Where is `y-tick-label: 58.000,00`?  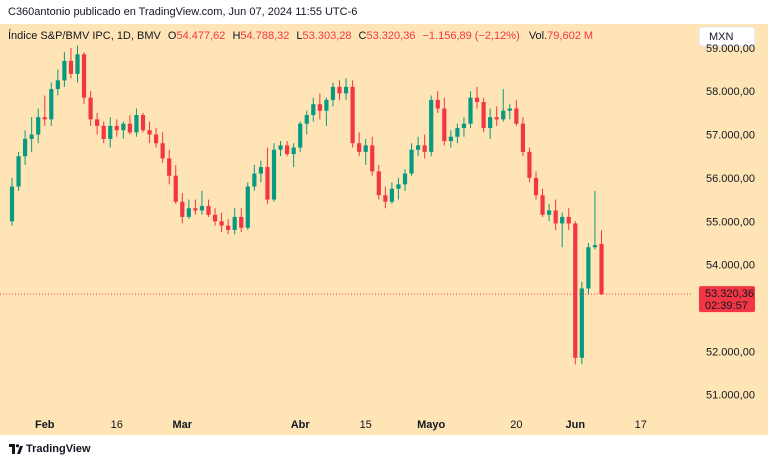 y-tick-label: 58.000,00 is located at coordinates (730, 92).